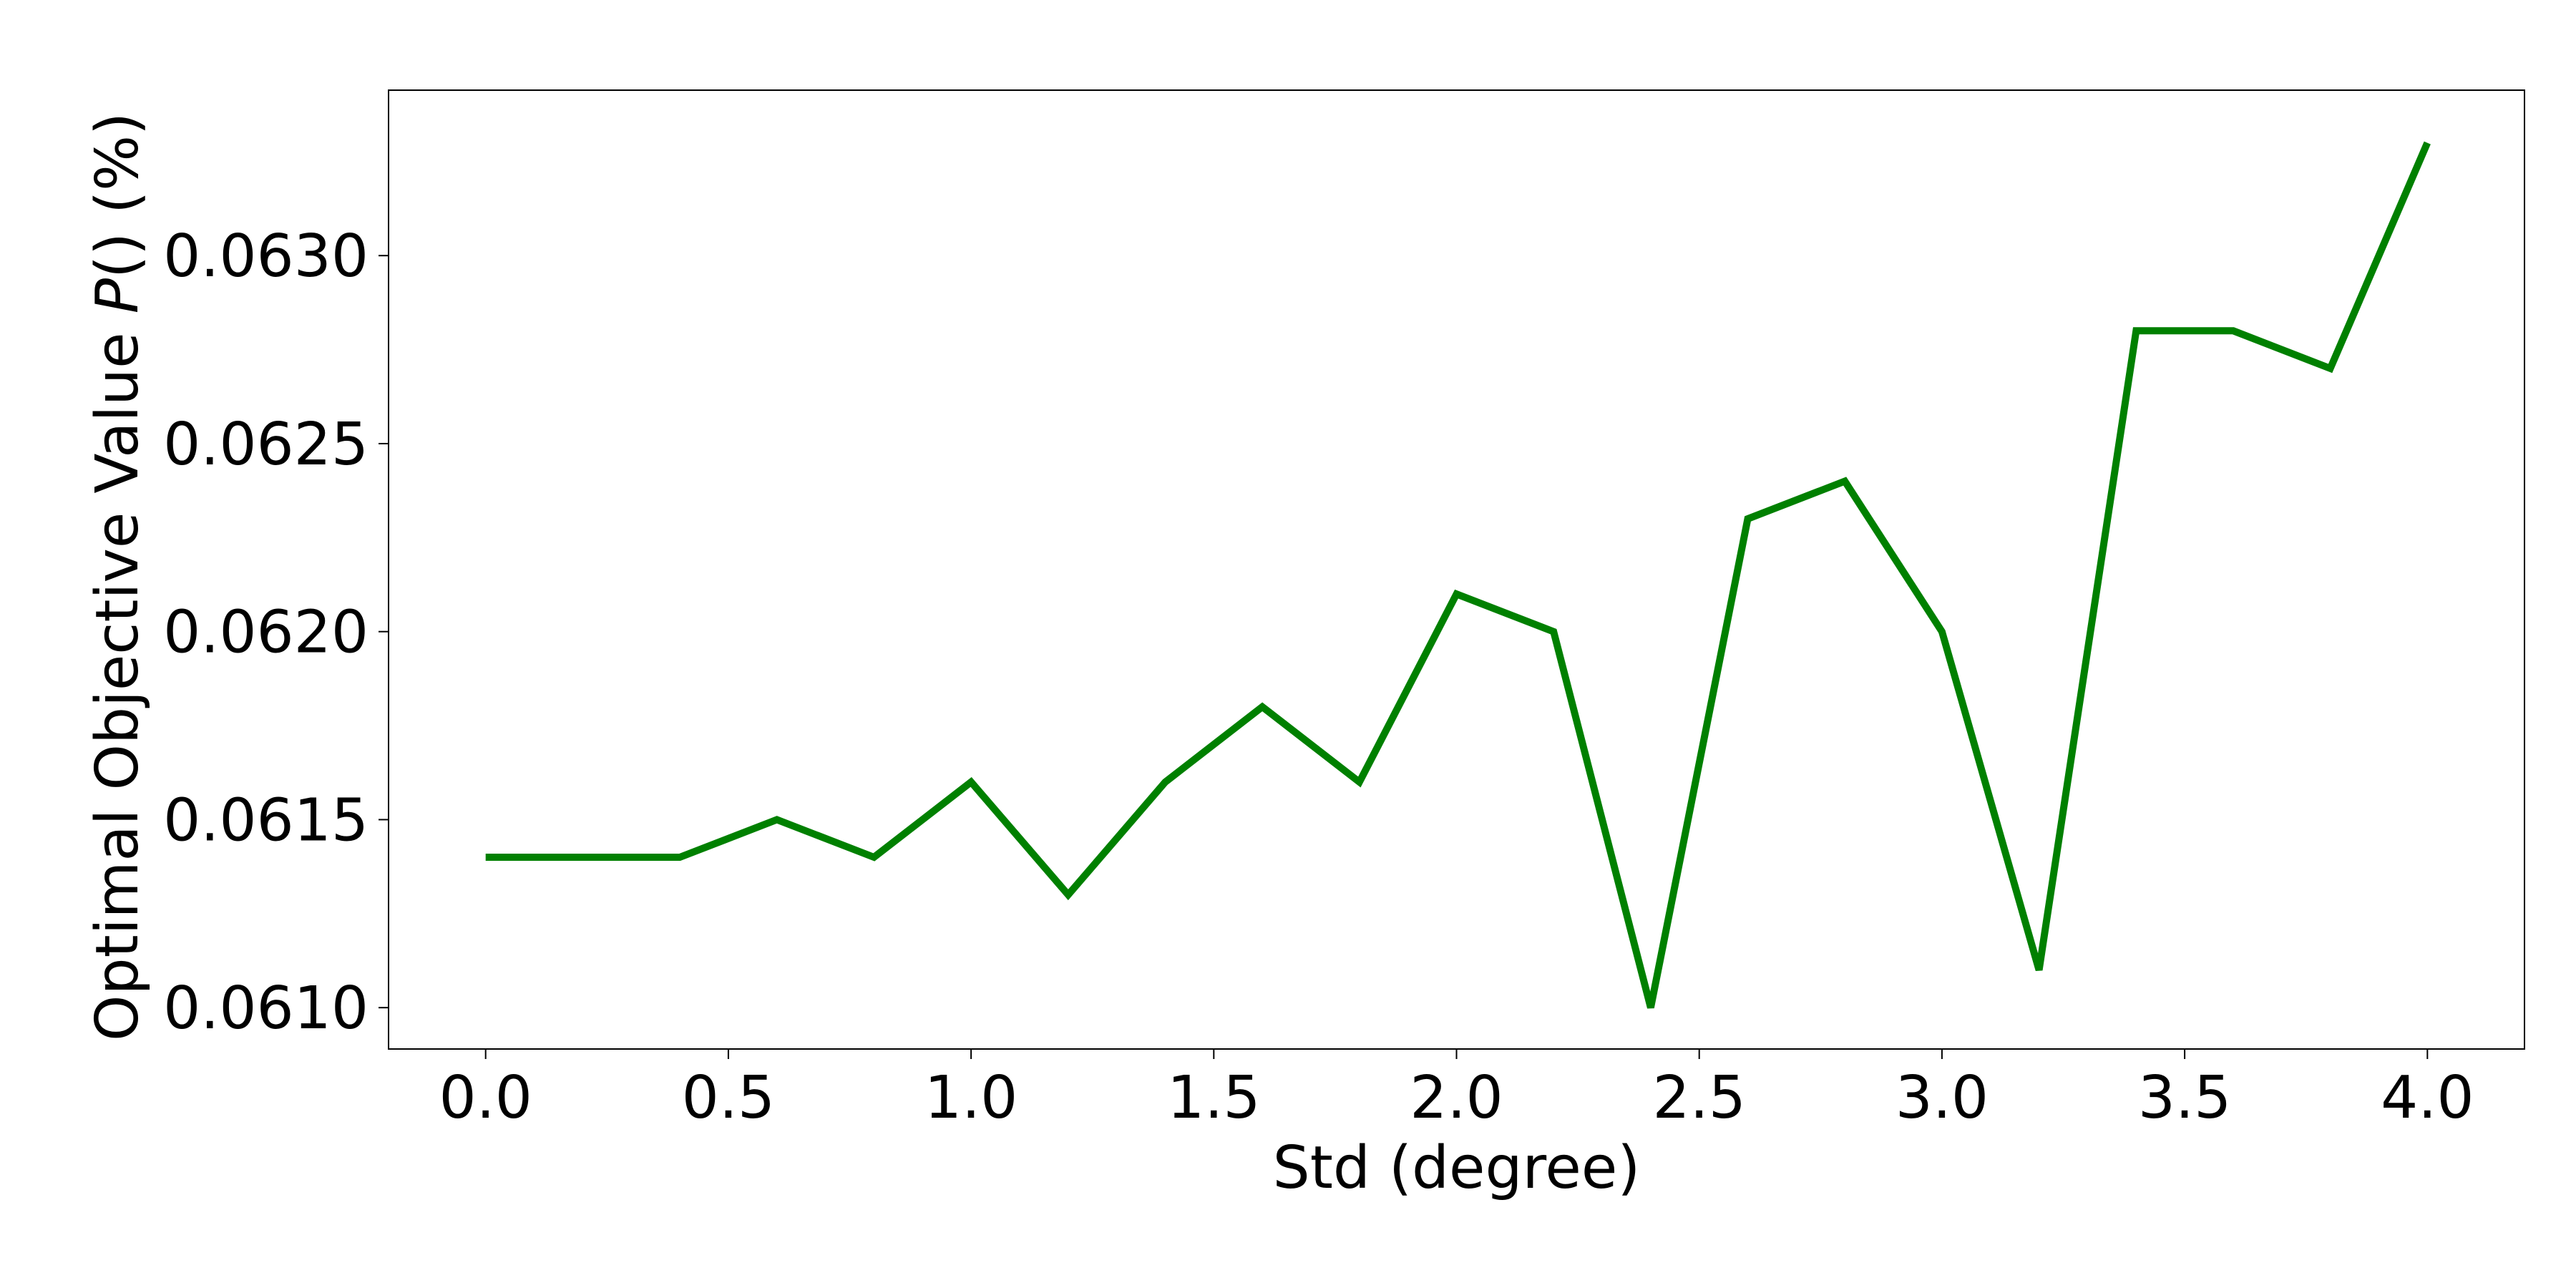  I want to click on x-tick-label: 2.5, so click(1698, 1098).